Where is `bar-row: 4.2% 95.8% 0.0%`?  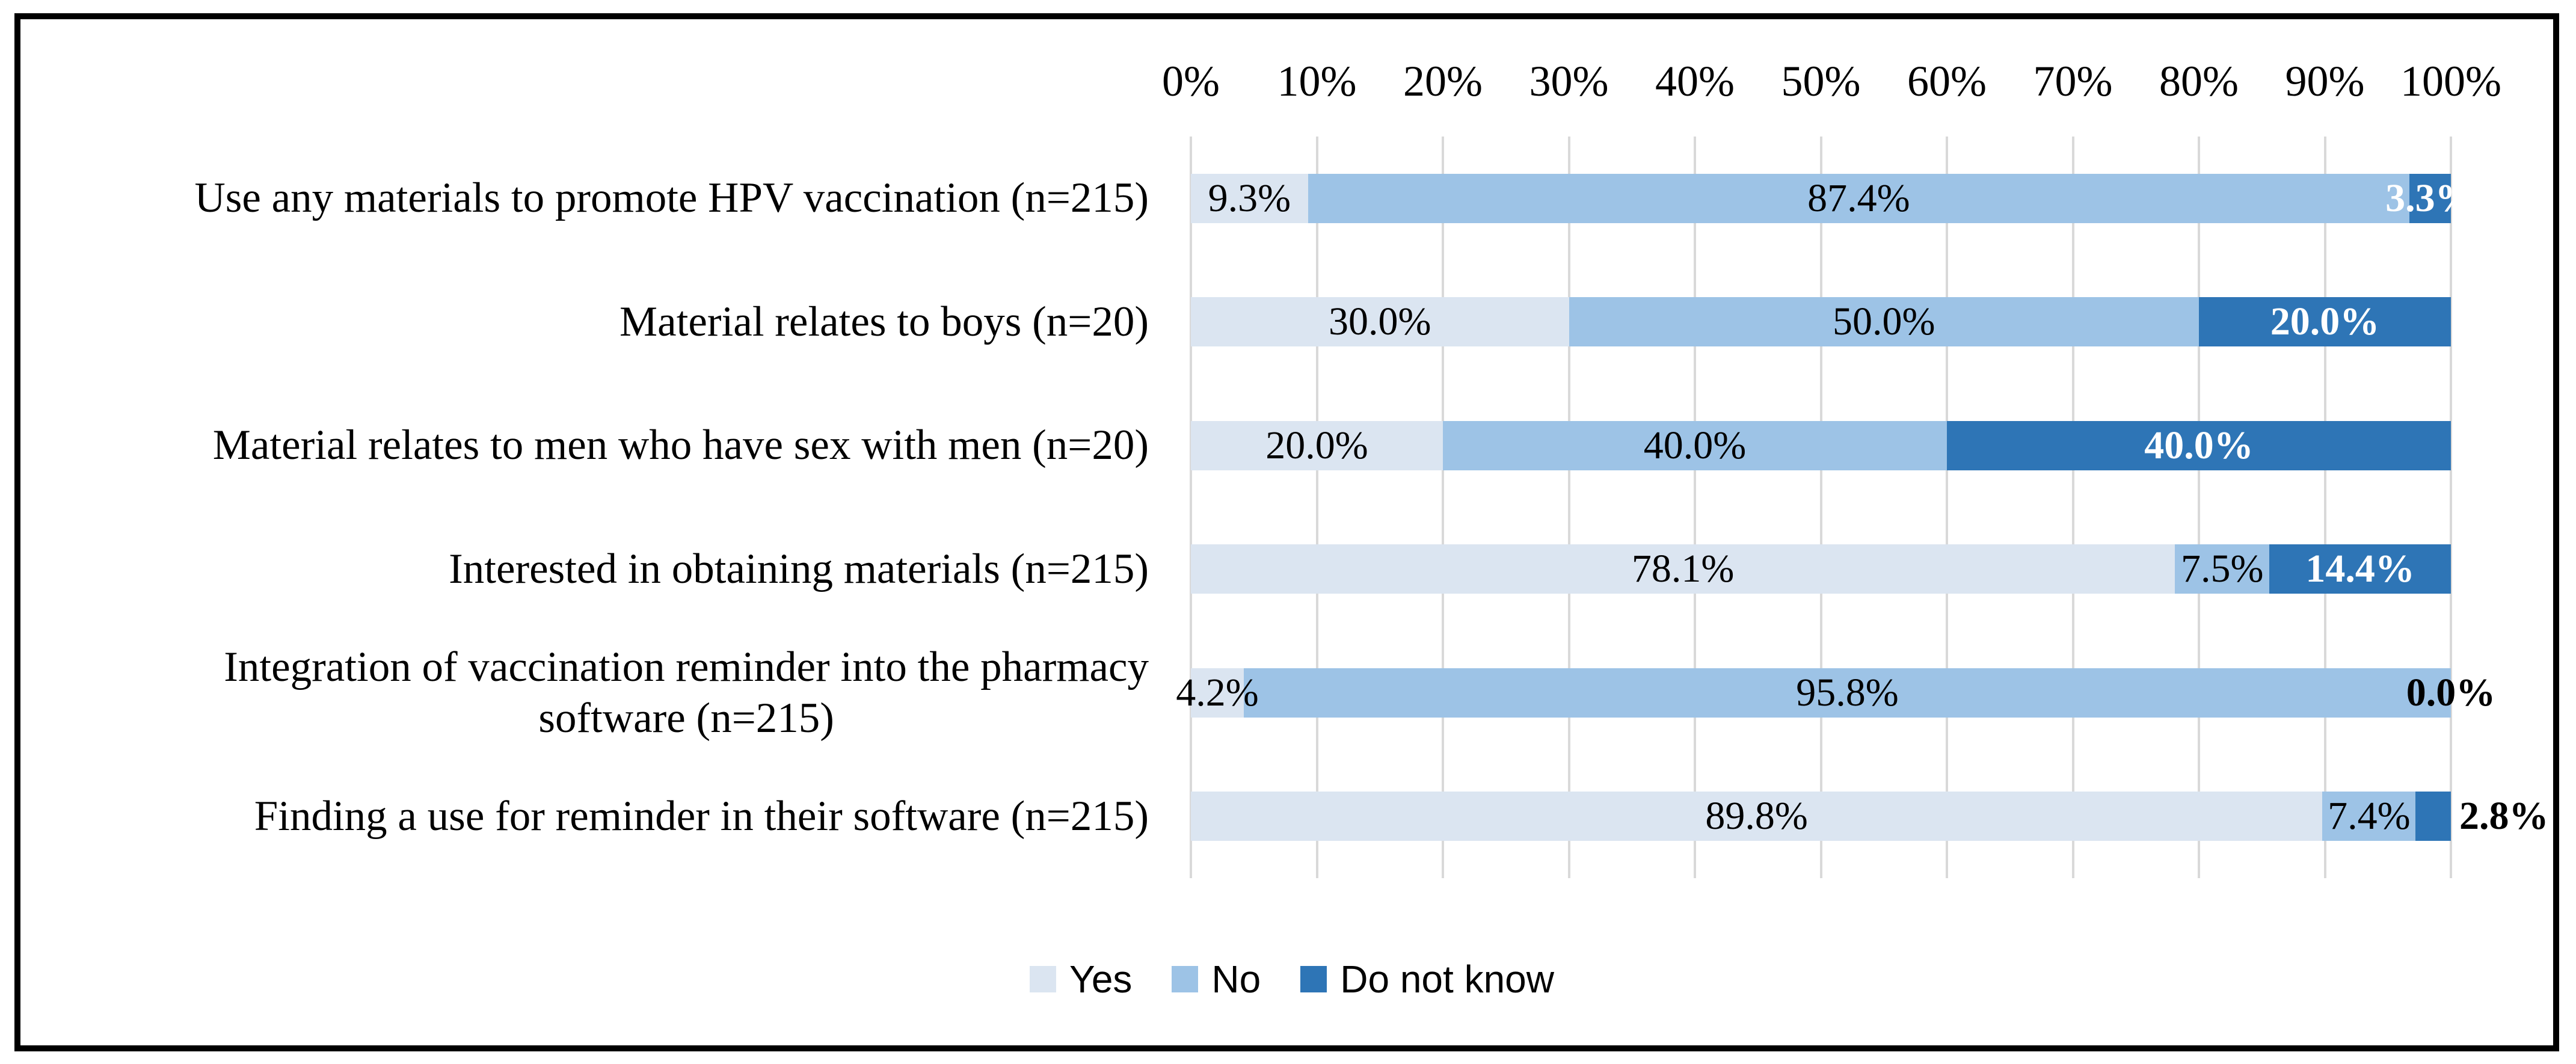 bar-row: 4.2% 95.8% 0.0% is located at coordinates (1836, 693).